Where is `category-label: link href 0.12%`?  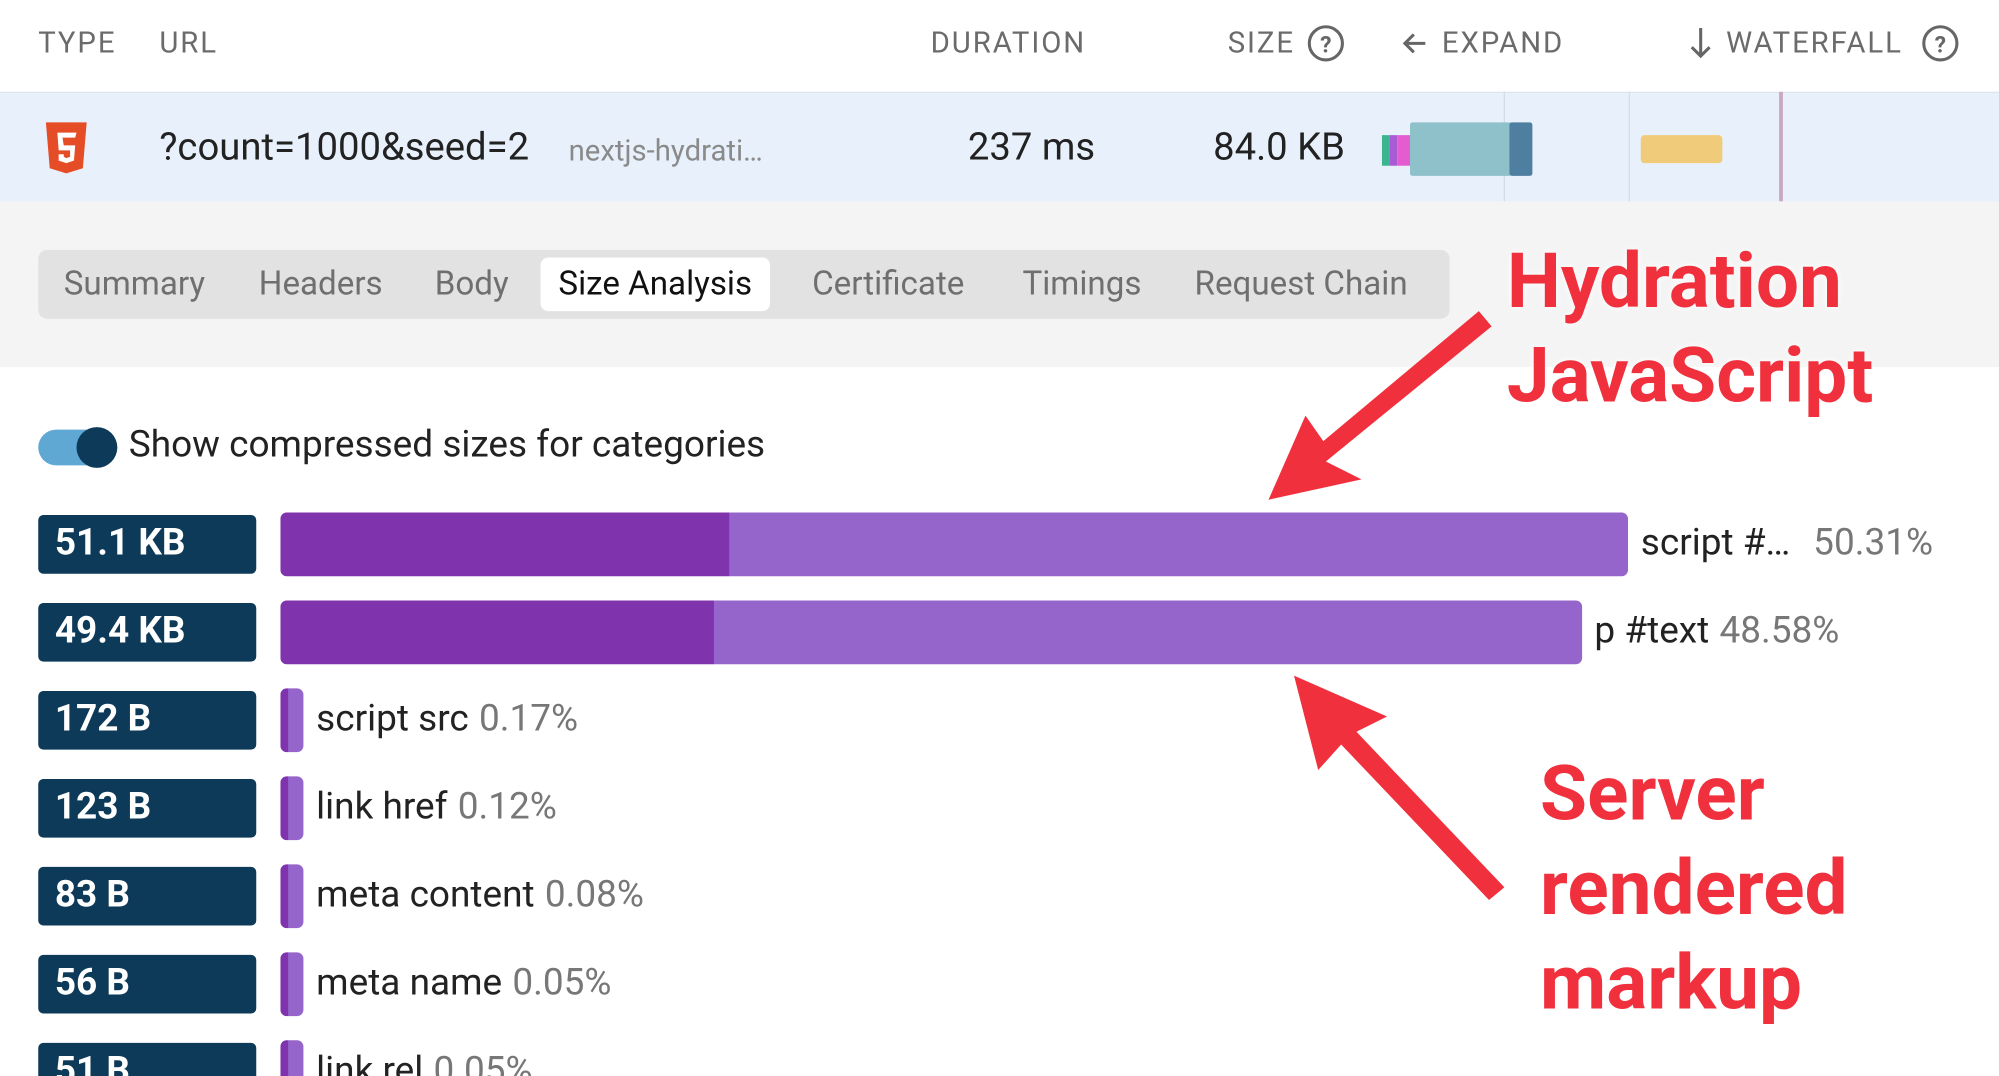
category-label: link href 0.12% is located at coordinates (436, 806).